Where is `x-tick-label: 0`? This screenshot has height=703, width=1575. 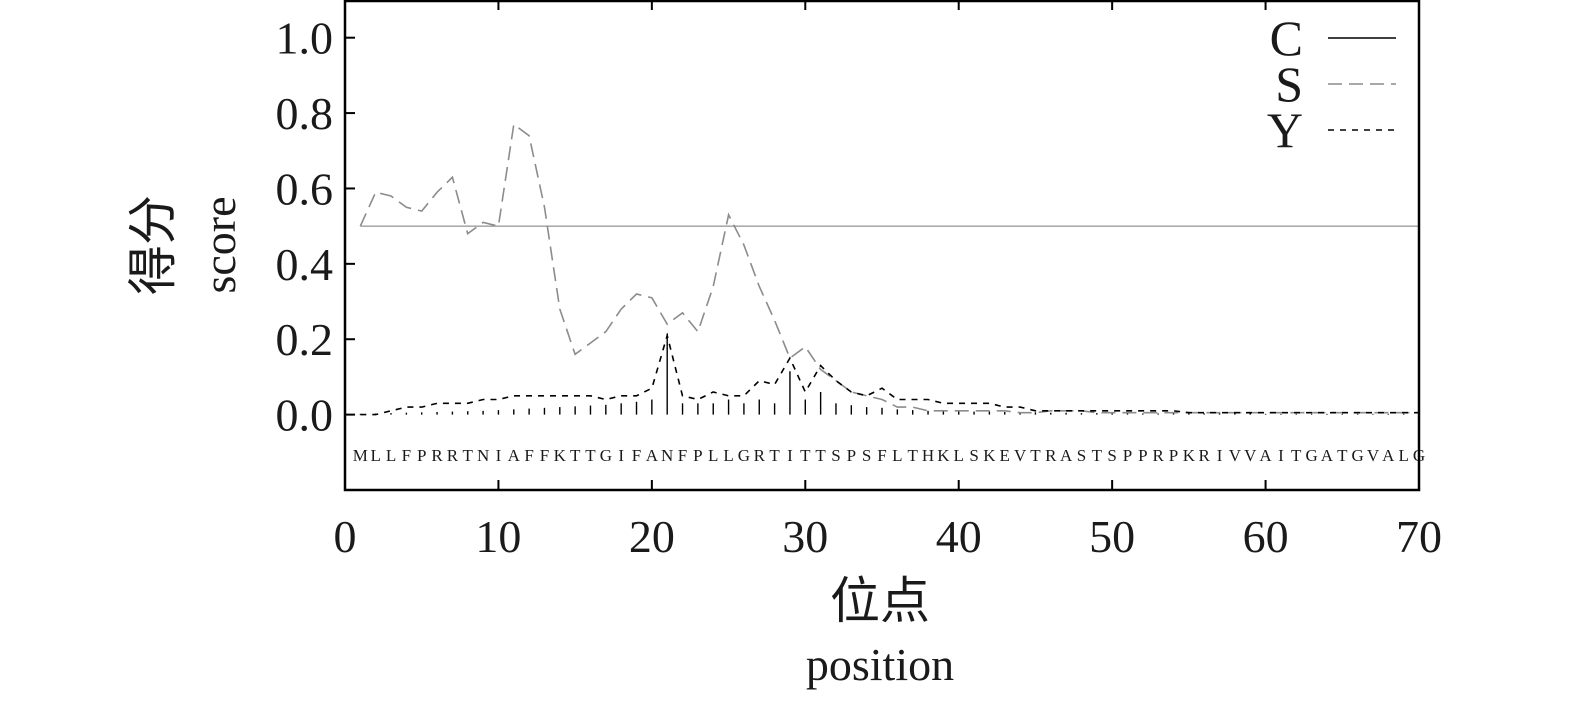 x-tick-label: 0 is located at coordinates (345, 536).